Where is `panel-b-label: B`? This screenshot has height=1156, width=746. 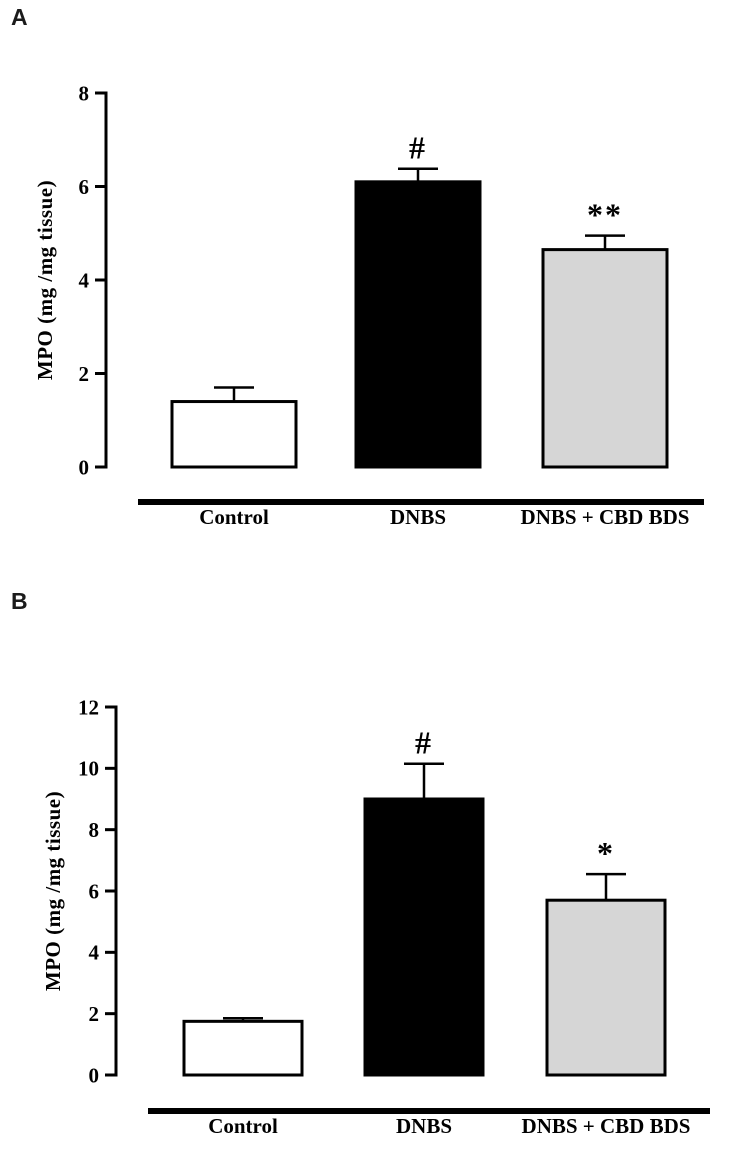
panel-b-label: B is located at coordinates (19, 601).